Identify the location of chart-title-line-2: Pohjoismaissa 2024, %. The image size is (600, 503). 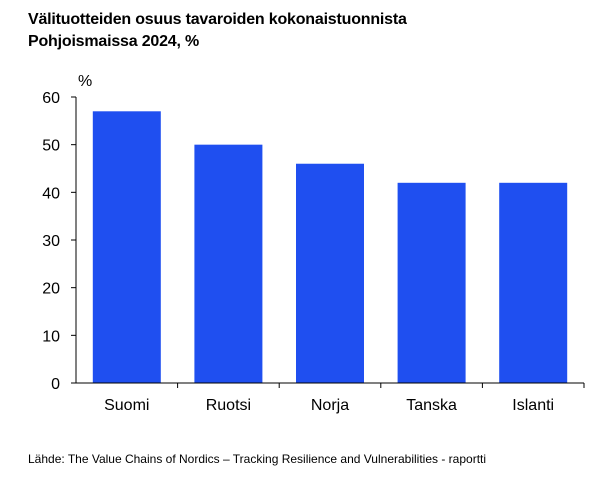
(114, 41).